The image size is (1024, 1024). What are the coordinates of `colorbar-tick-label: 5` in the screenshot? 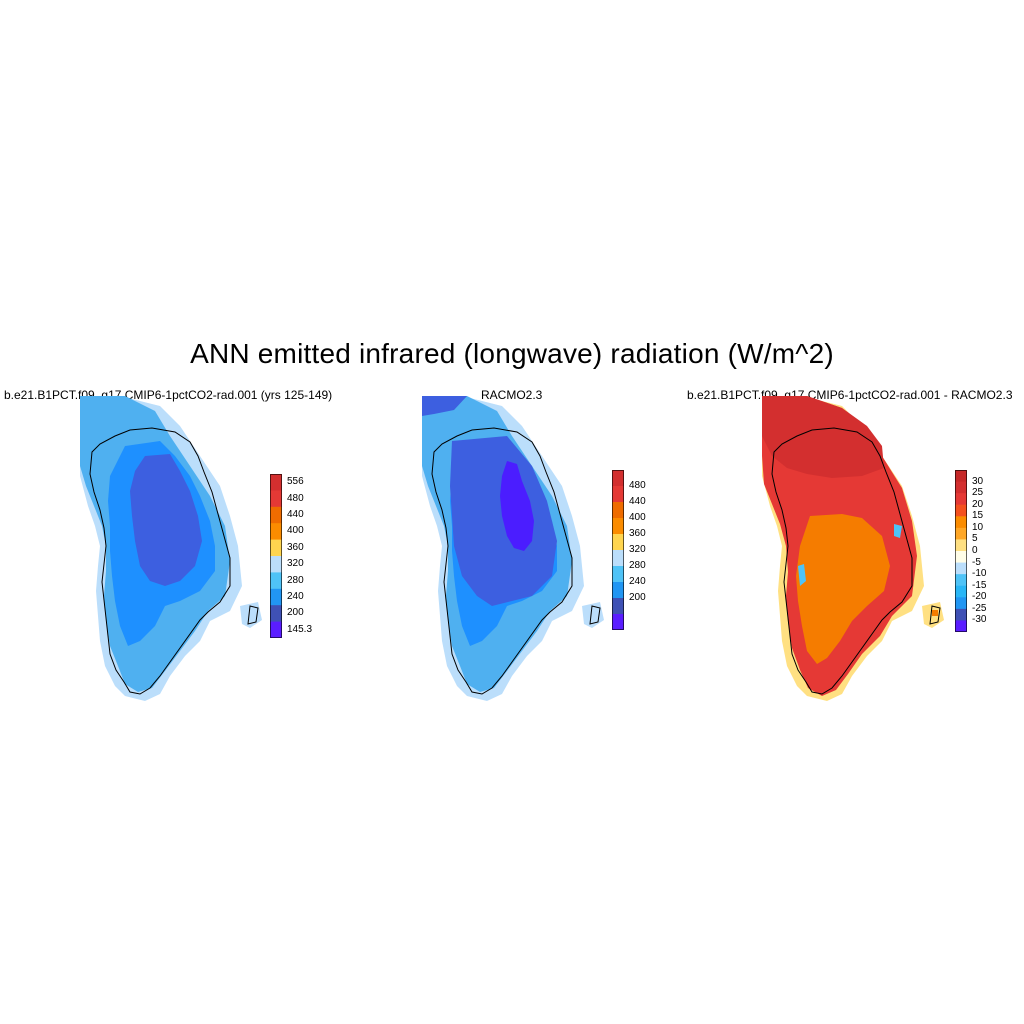 It's located at (975, 539).